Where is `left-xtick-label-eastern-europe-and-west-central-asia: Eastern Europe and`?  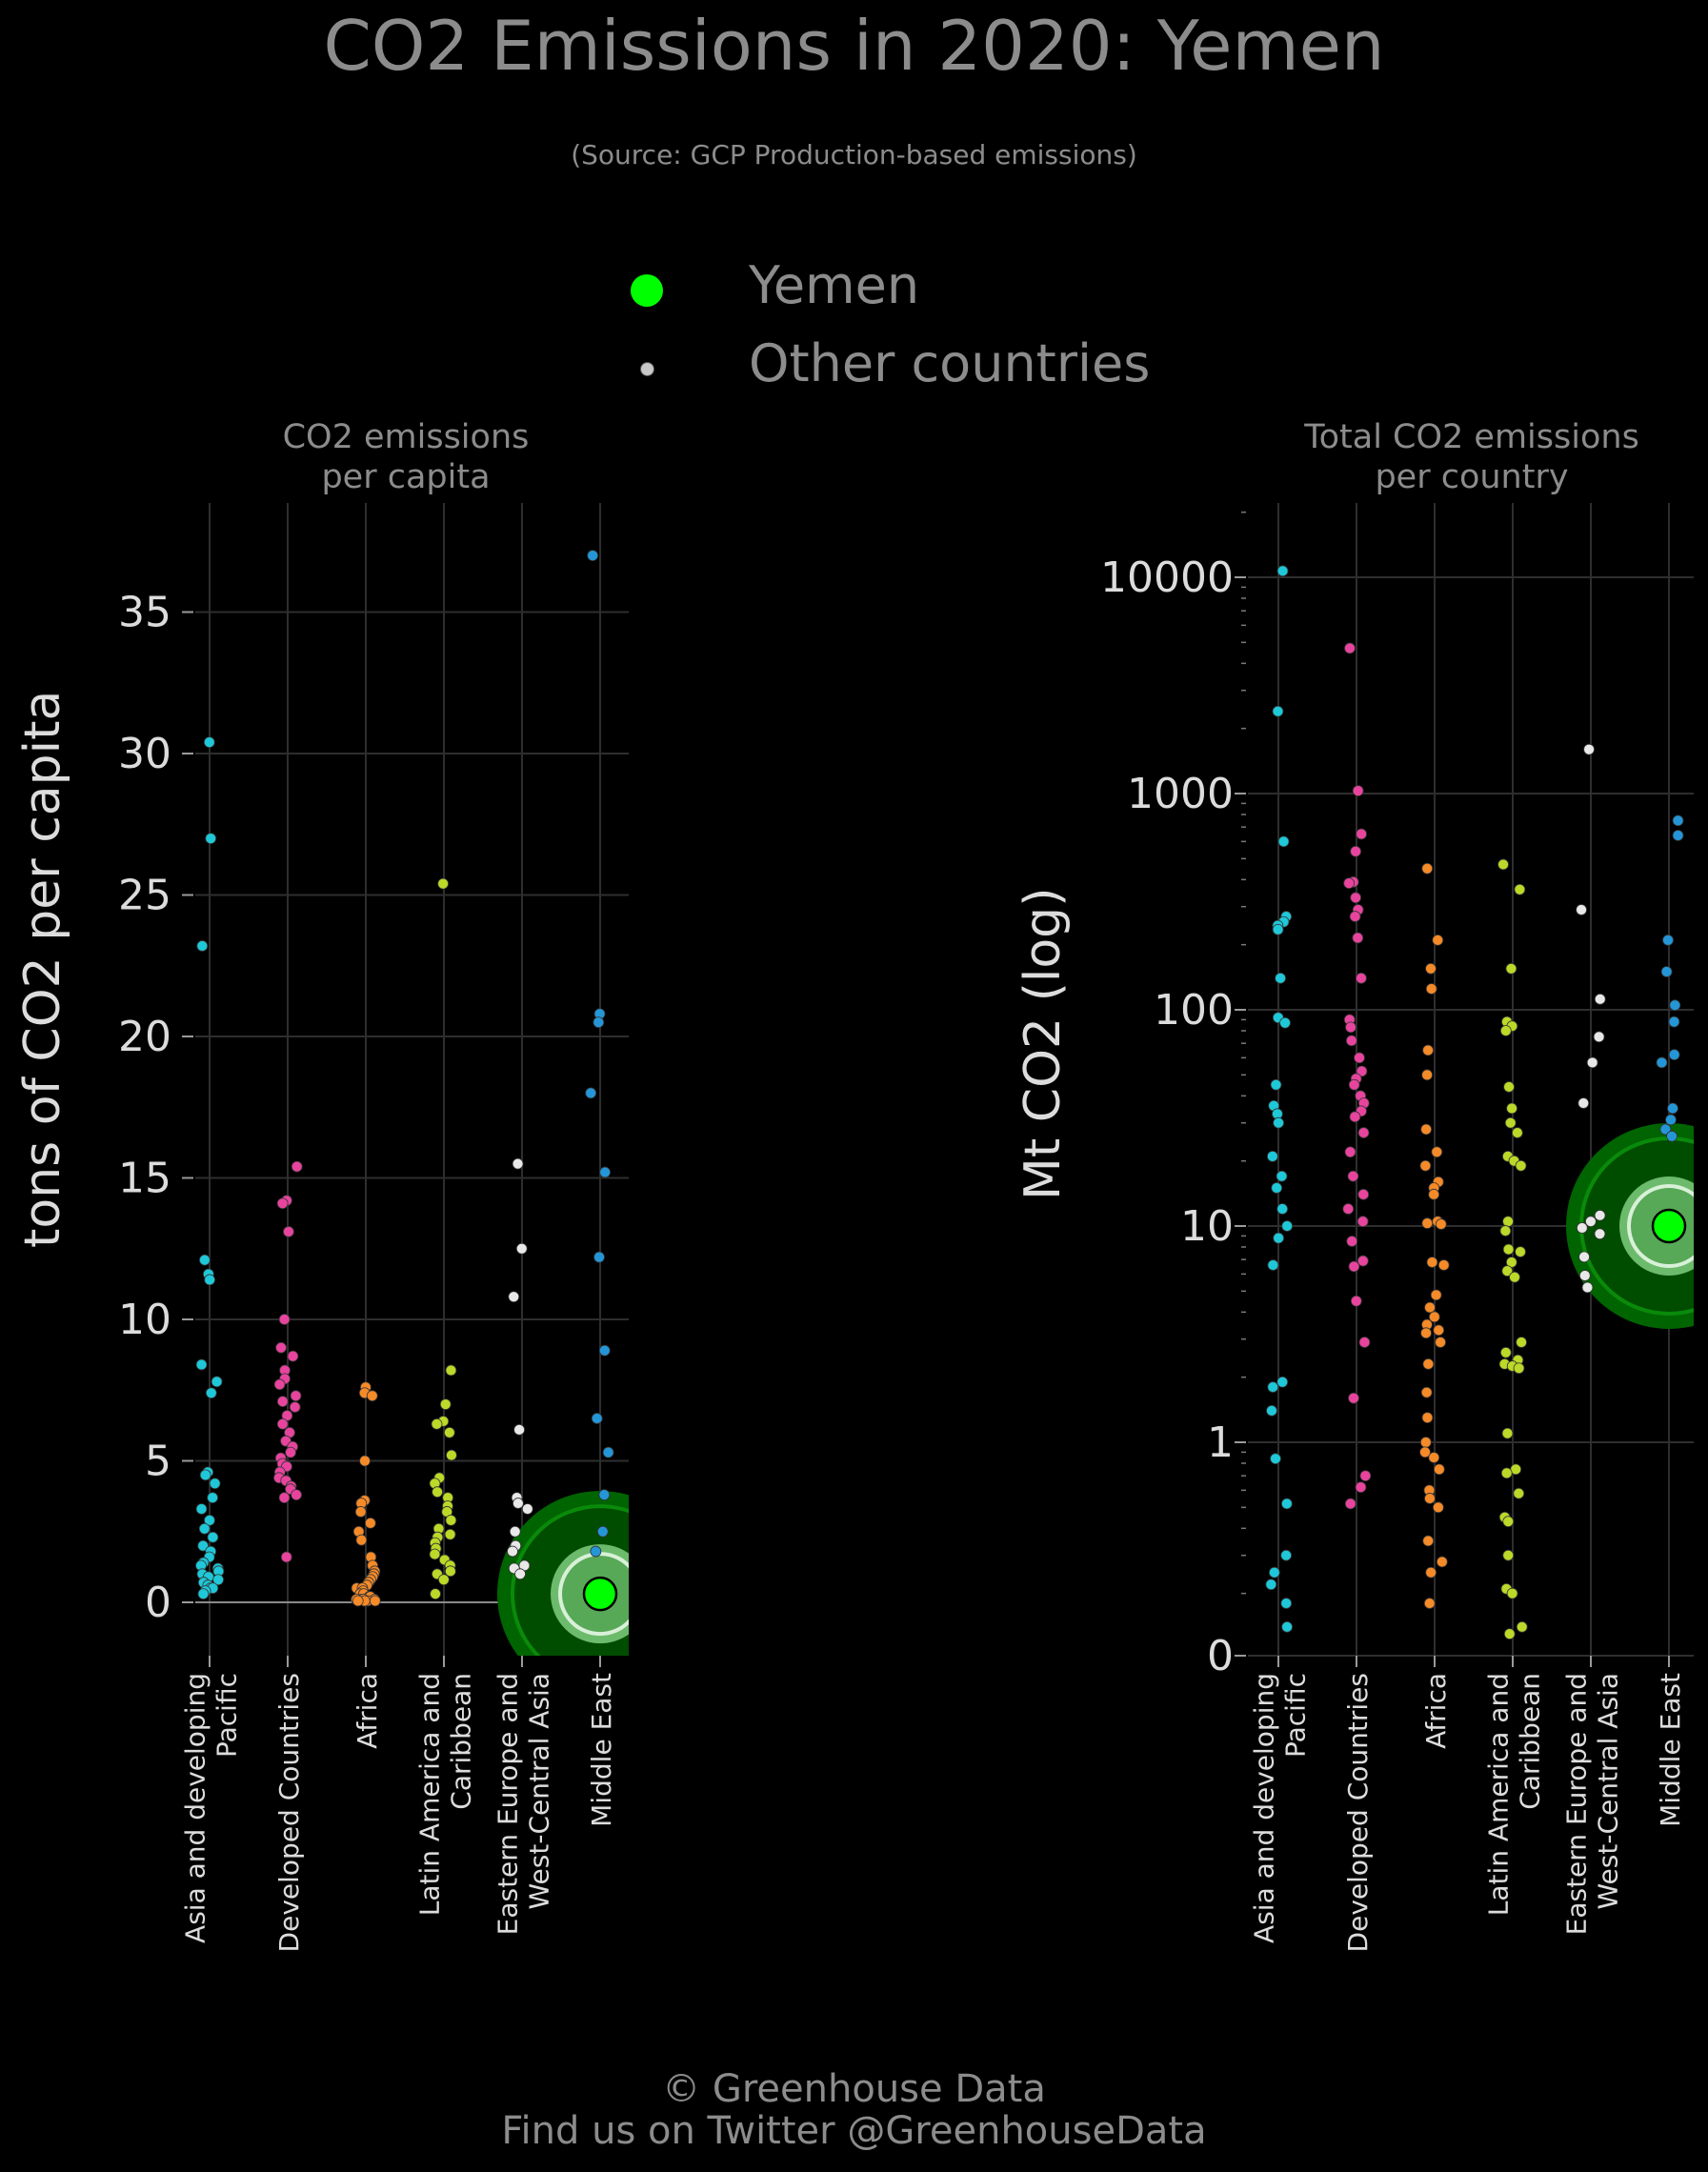 left-xtick-label-eastern-europe-and-west-central-asia: Eastern Europe and is located at coordinates (508, 1804).